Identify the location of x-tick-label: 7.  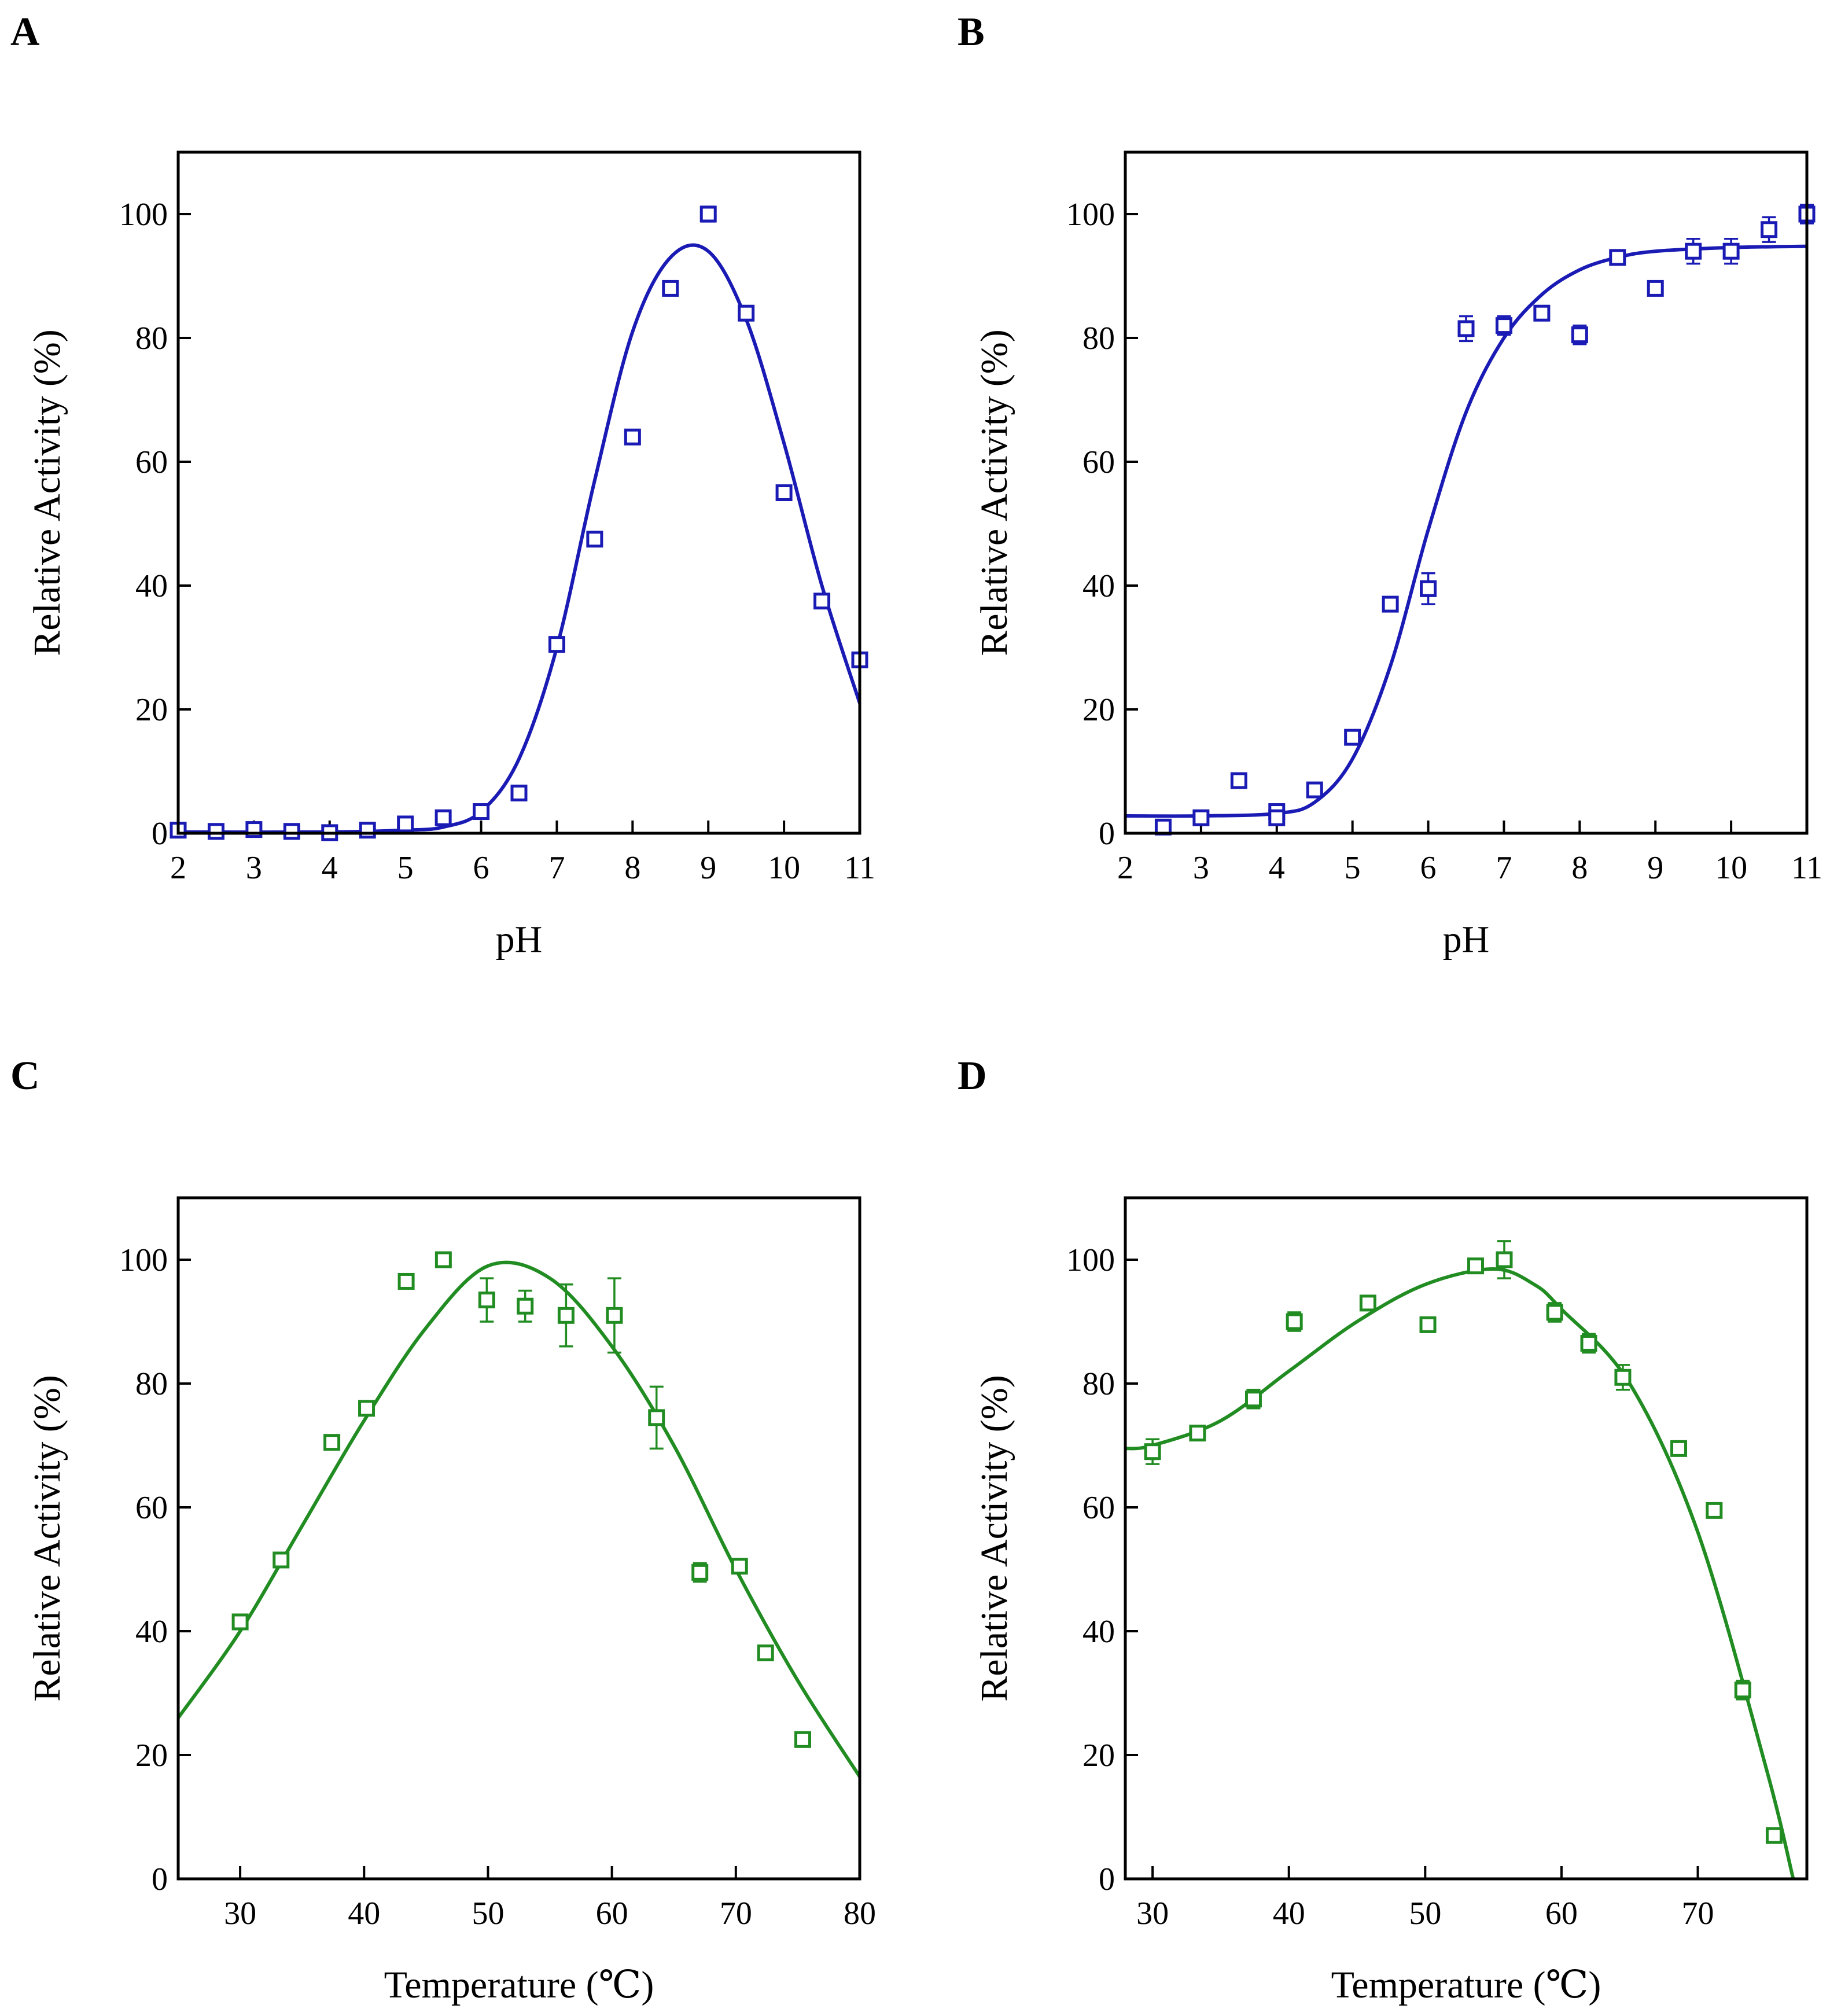
(556, 868).